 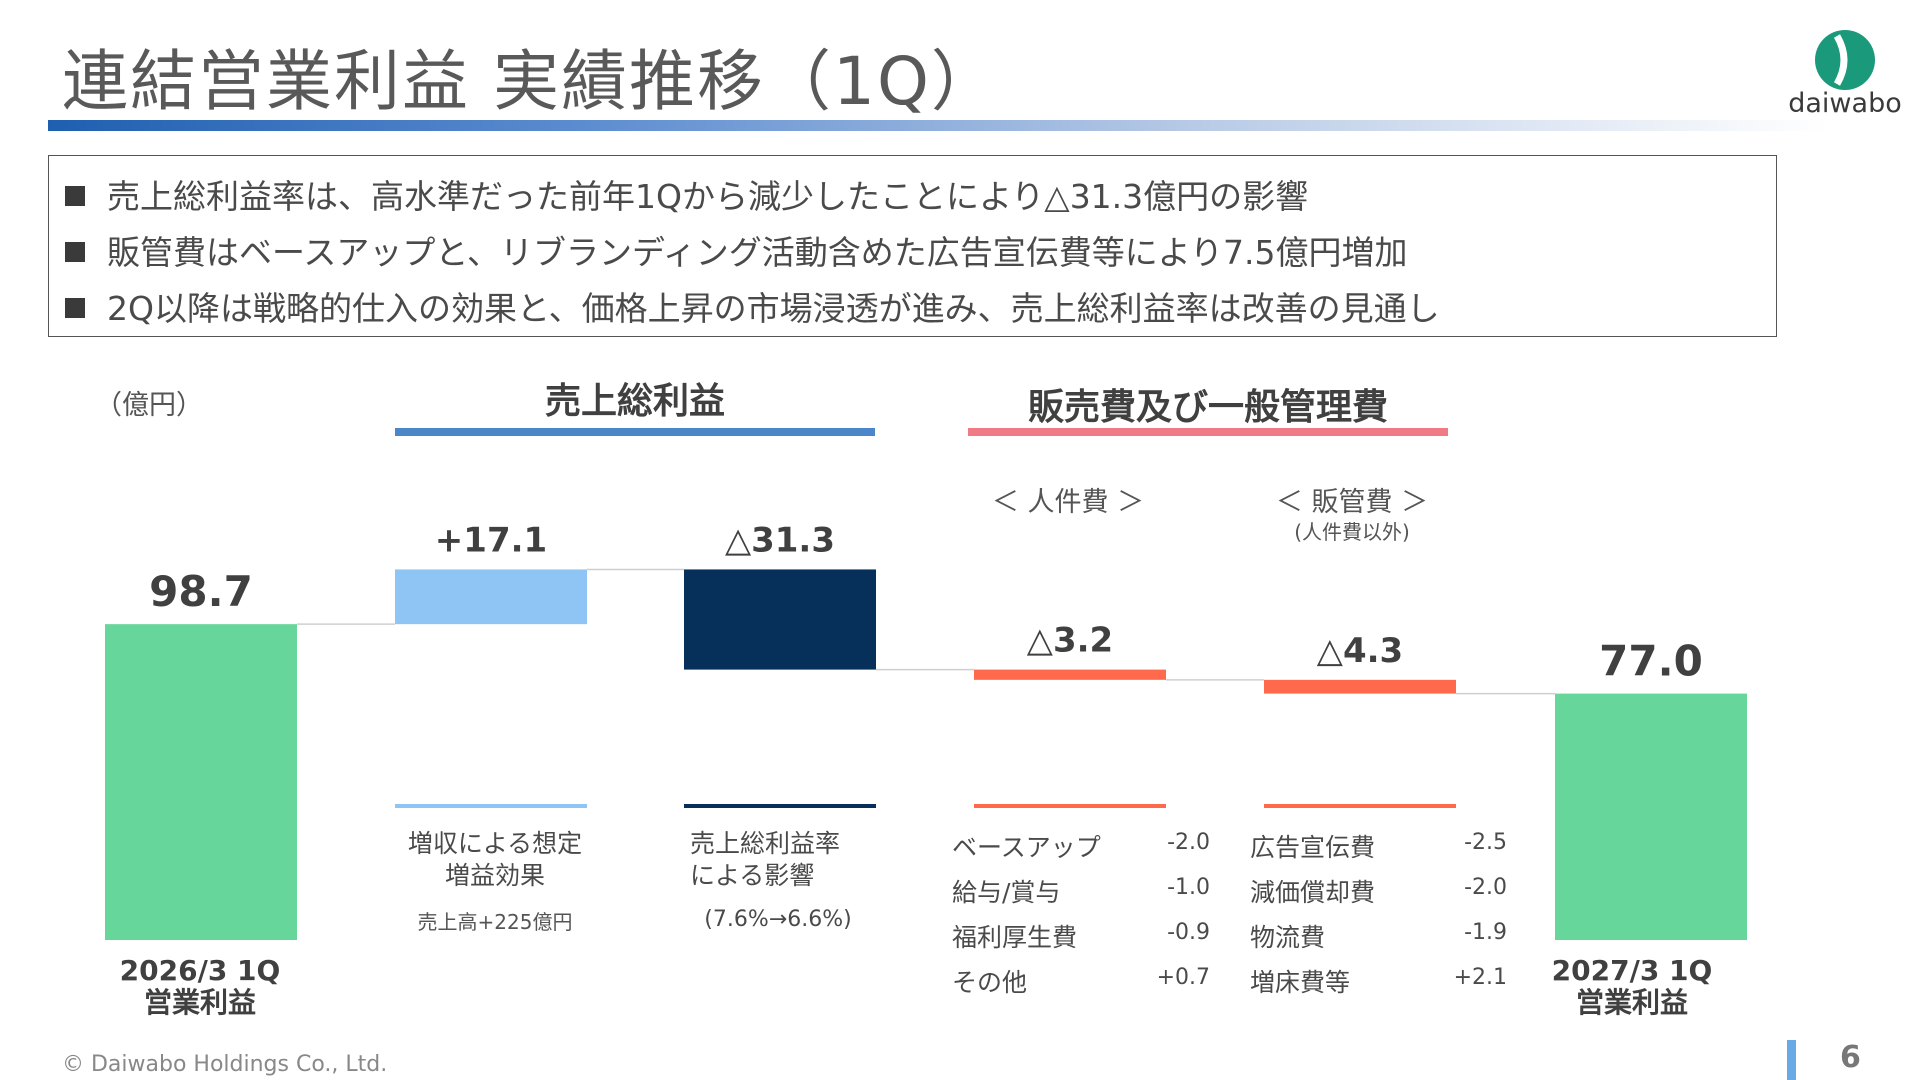 What do you see at coordinates (1208, 432) in the screenshot?
I see `section-sga-underline` at bounding box center [1208, 432].